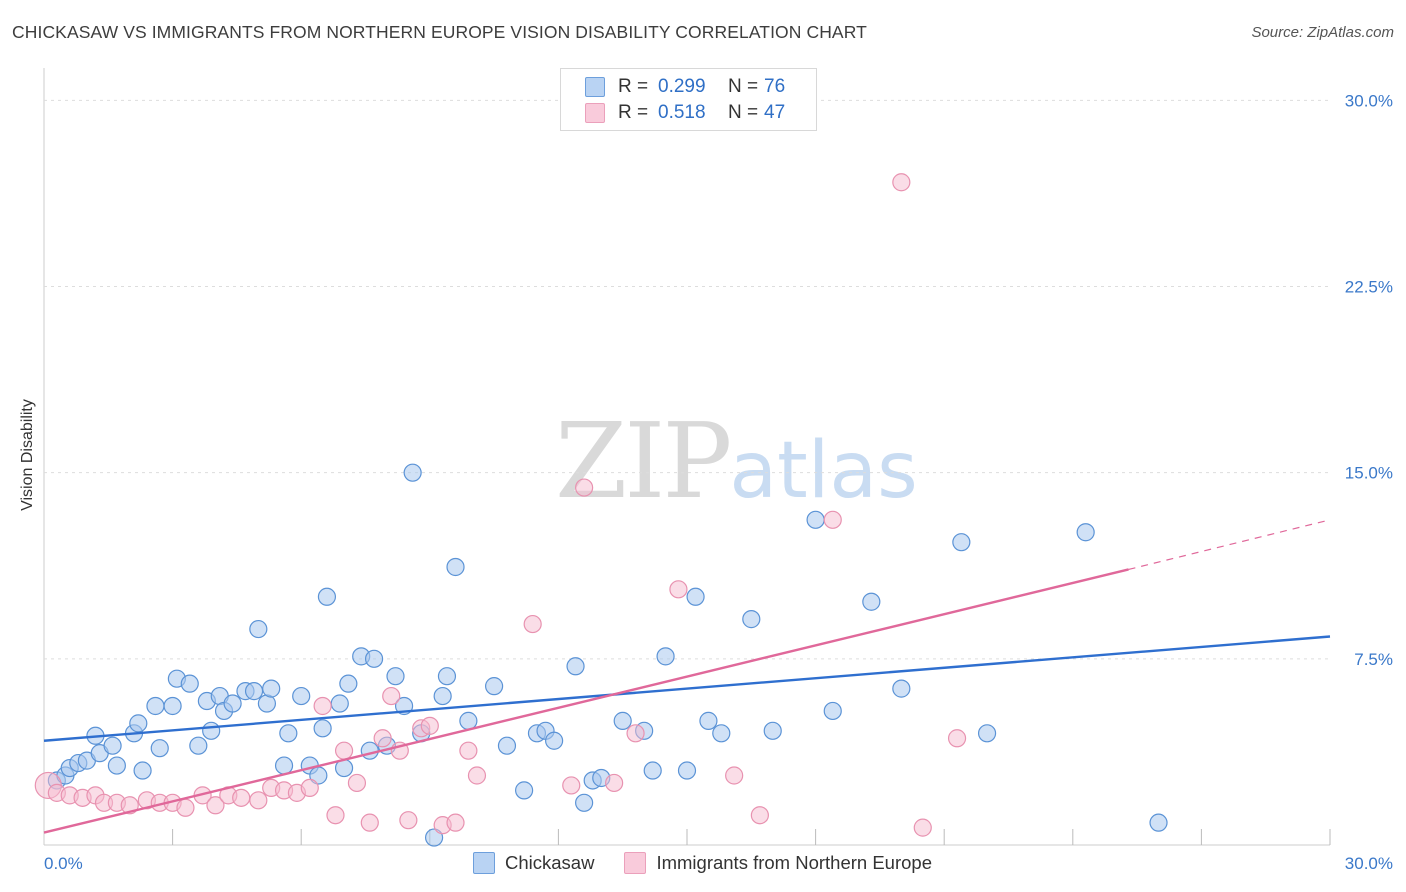 The width and height of the screenshot is (1406, 892). What do you see at coordinates (533, 863) in the screenshot?
I see `legend-item-chickasaw: Chickasaw` at bounding box center [533, 863].